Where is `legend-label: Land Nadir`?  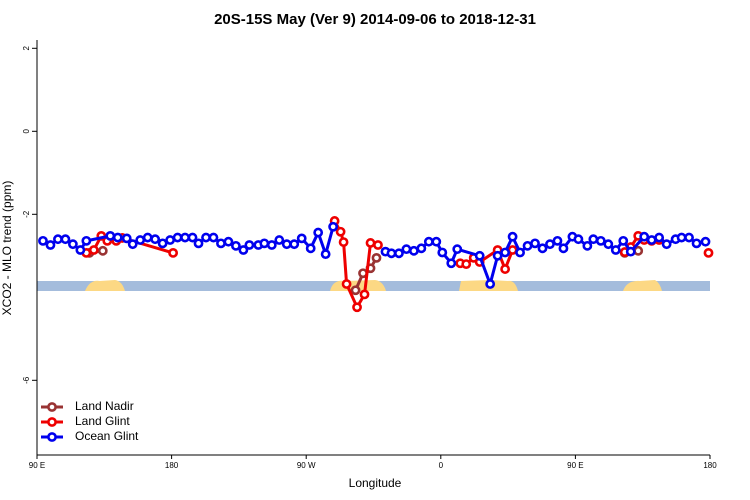
legend-label: Land Nadir is located at coordinates (104, 406).